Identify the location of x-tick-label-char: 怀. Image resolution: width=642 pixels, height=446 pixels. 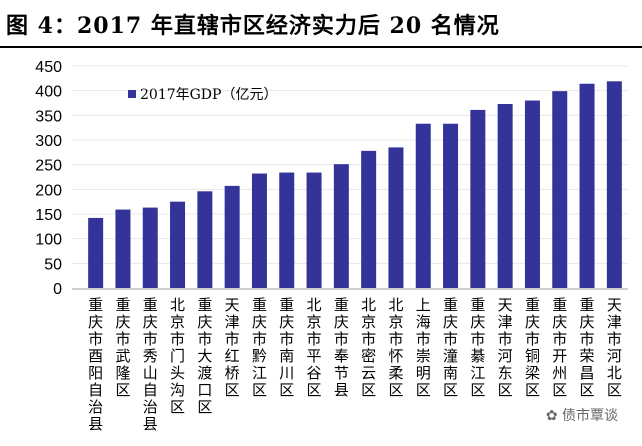
(395, 356).